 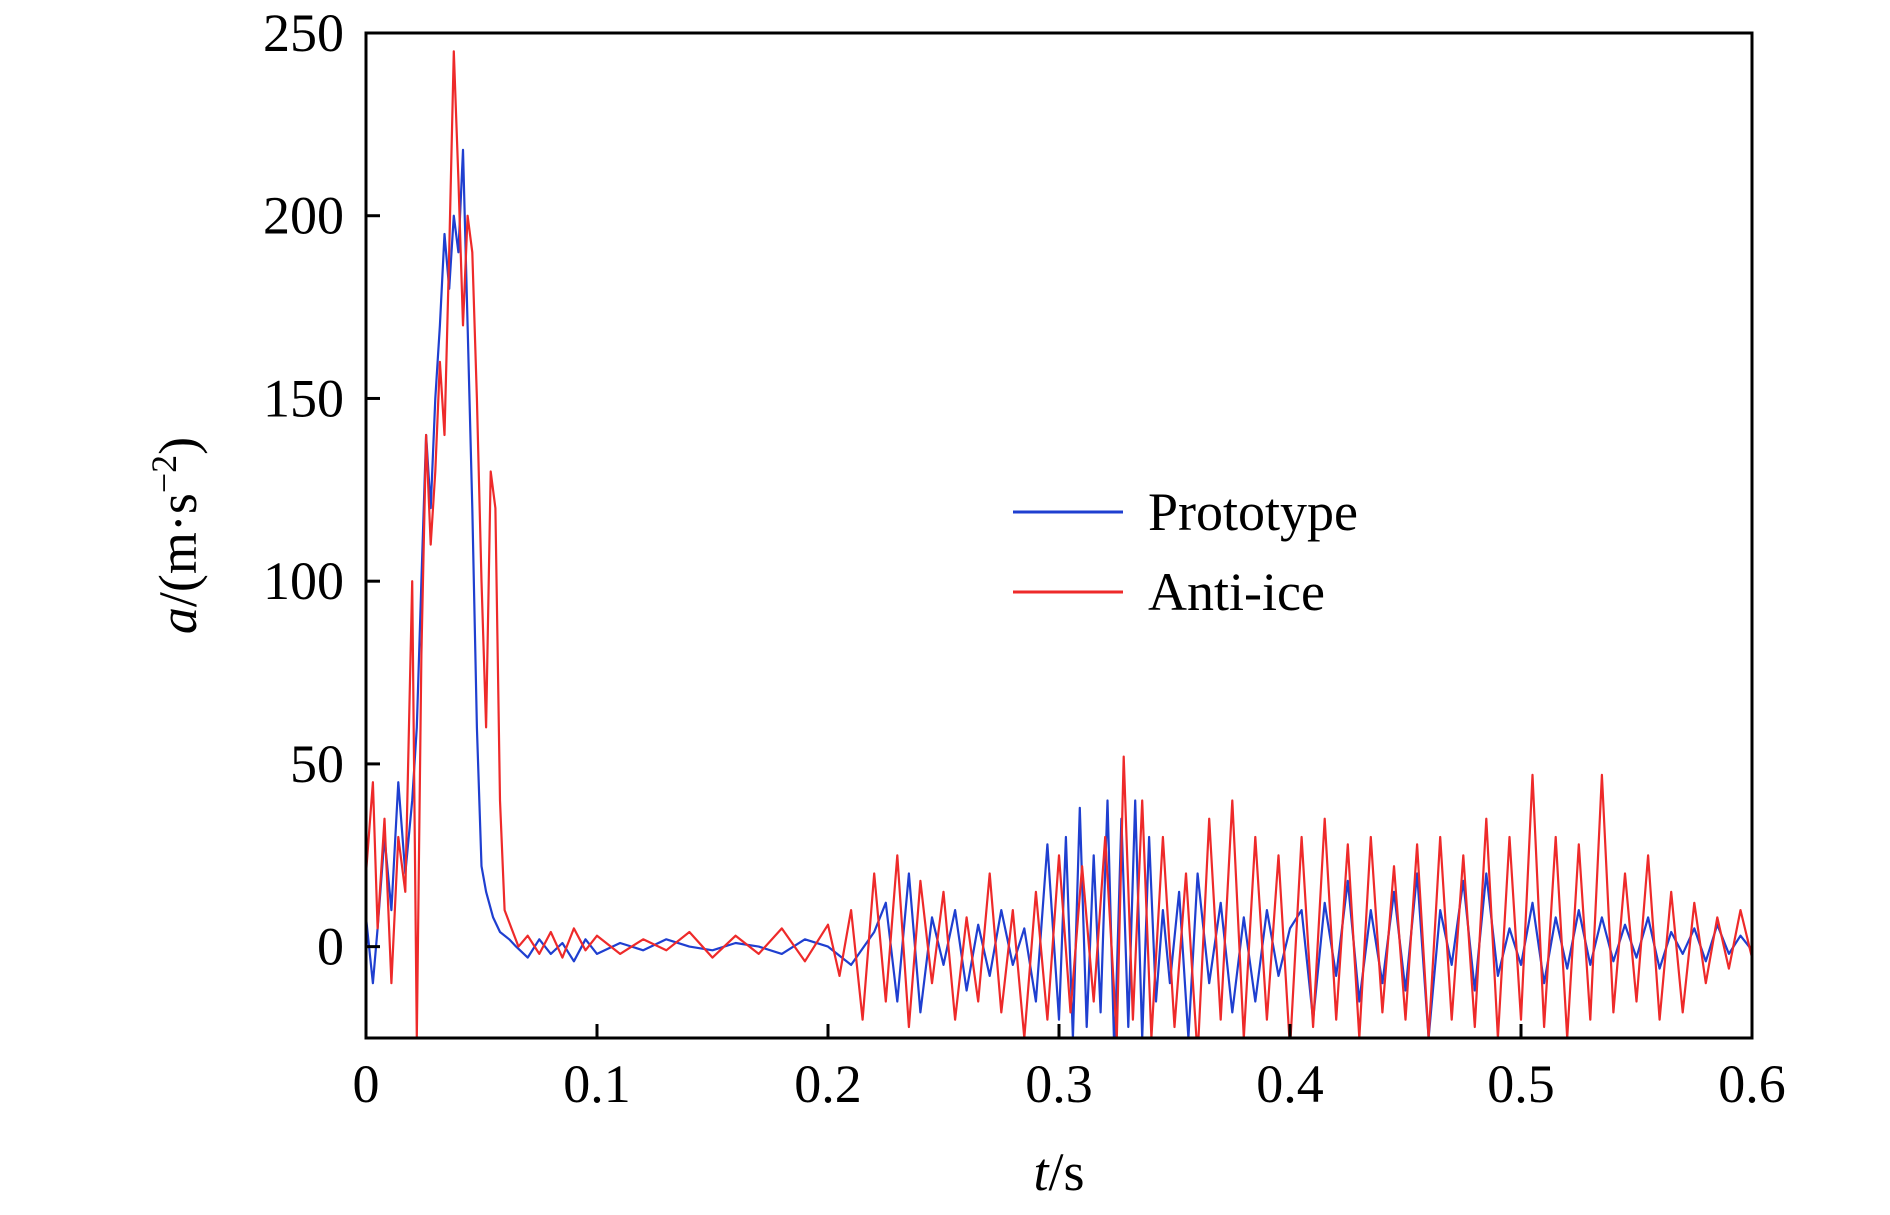 I want to click on y-tick-label: 200, so click(x=303, y=216).